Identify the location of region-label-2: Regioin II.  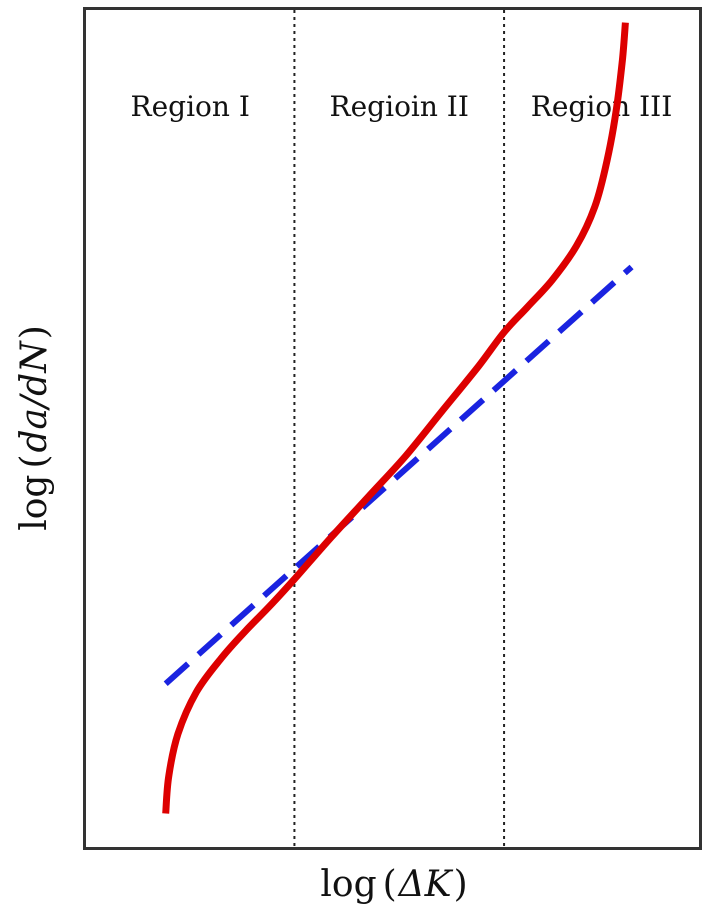
(399, 106).